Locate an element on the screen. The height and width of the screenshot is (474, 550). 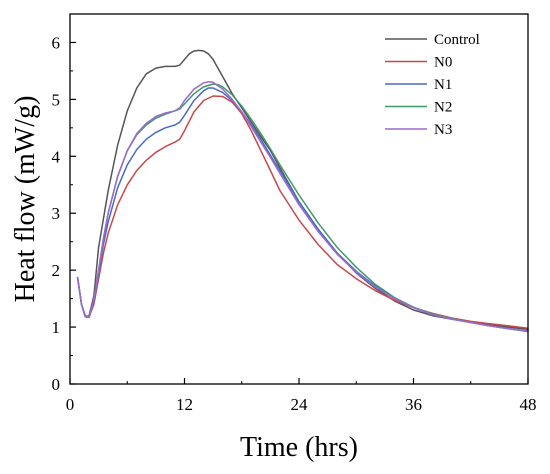
x-axis-title: Time (hrs) is located at coordinates (299, 447).